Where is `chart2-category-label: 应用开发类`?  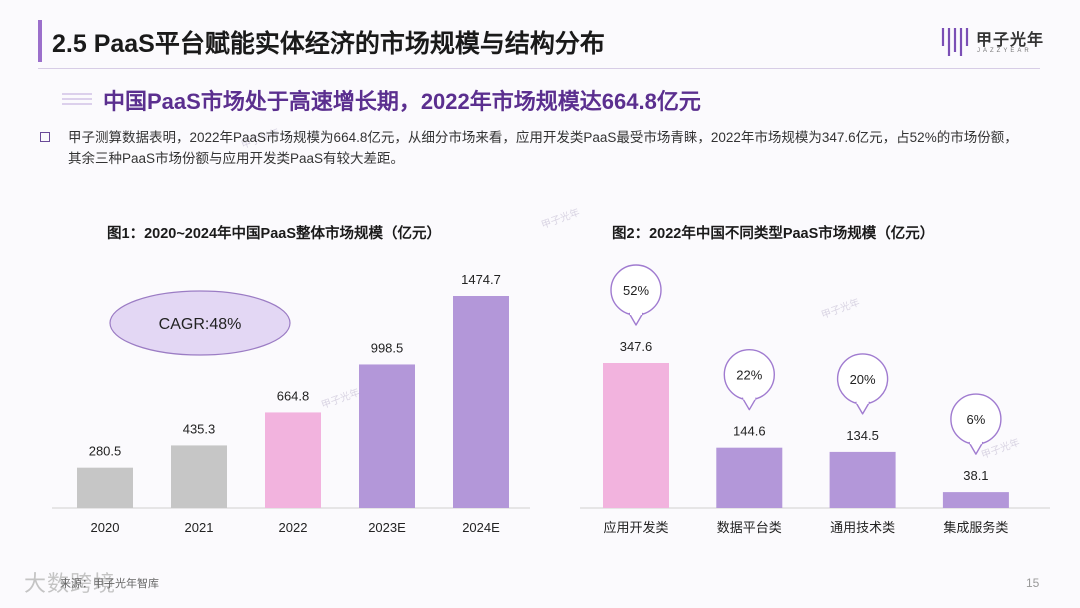 chart2-category-label: 应用开发类 is located at coordinates (635, 527).